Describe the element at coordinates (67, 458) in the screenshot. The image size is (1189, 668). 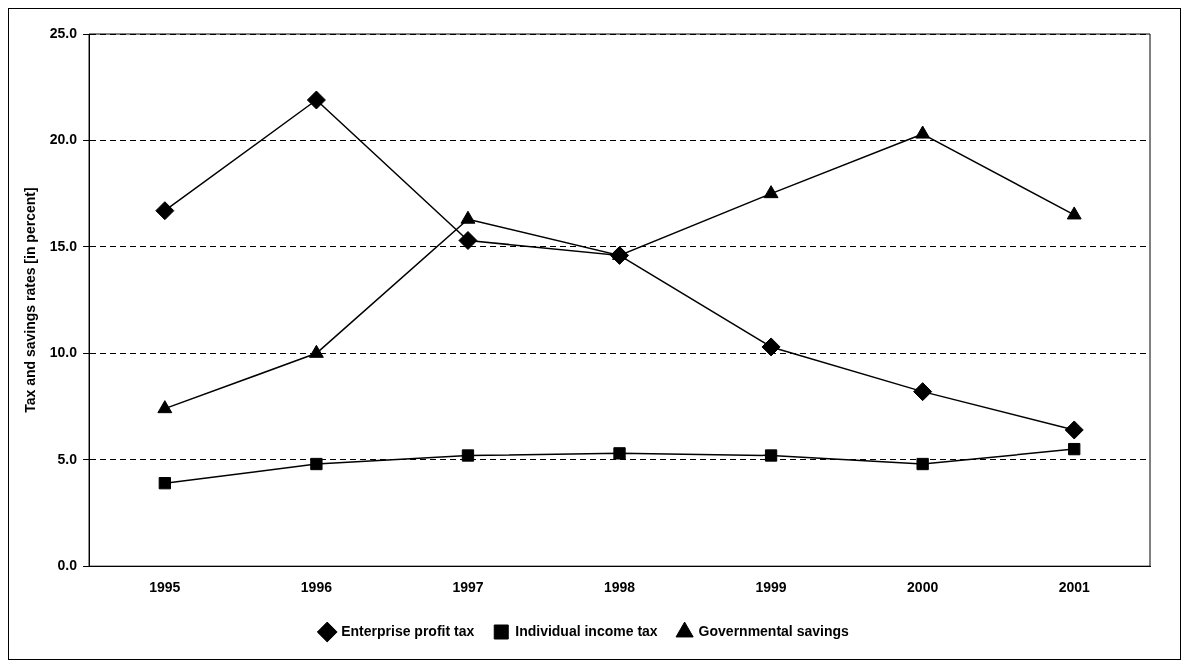
I see `y-tick-label: 5.0` at that location.